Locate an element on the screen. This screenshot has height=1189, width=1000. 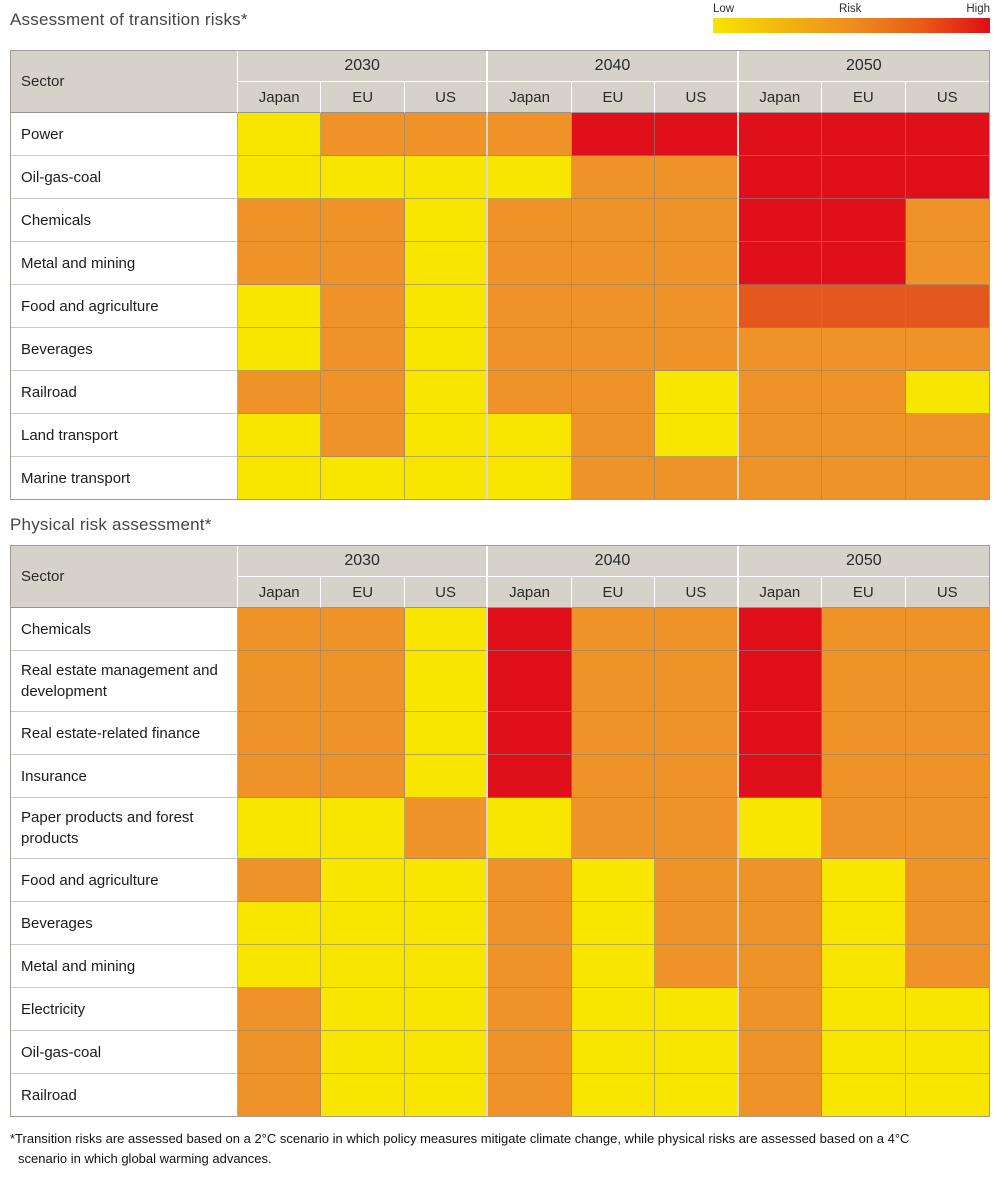
table-row: Chemicals is located at coordinates (500, 220).